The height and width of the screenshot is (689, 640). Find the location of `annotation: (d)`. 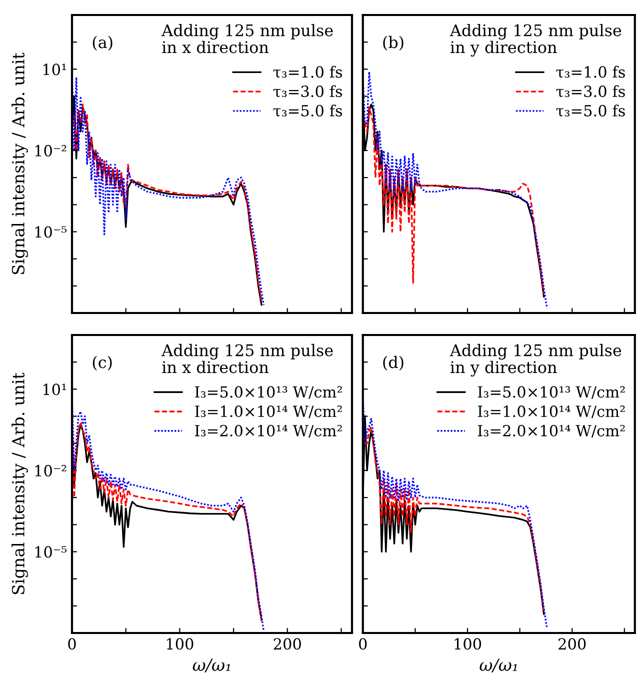

annotation: (d) is located at coordinates (393, 363).